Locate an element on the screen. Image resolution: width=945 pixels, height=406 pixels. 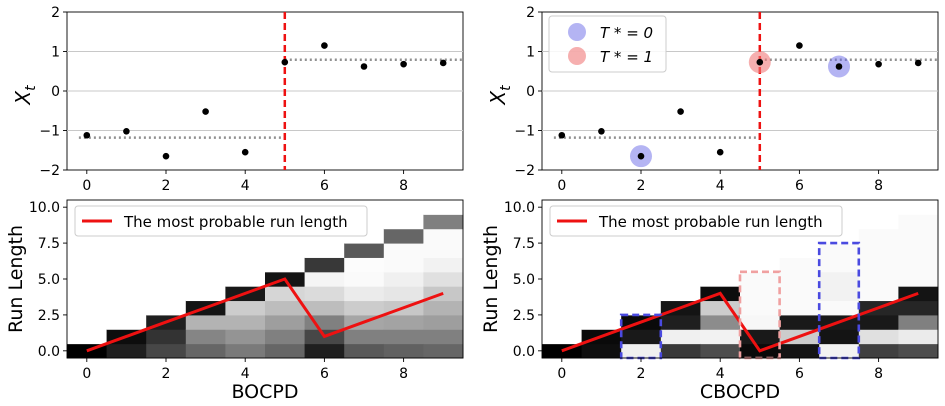
y-tick-label: 7.5 is located at coordinates (524, 244).